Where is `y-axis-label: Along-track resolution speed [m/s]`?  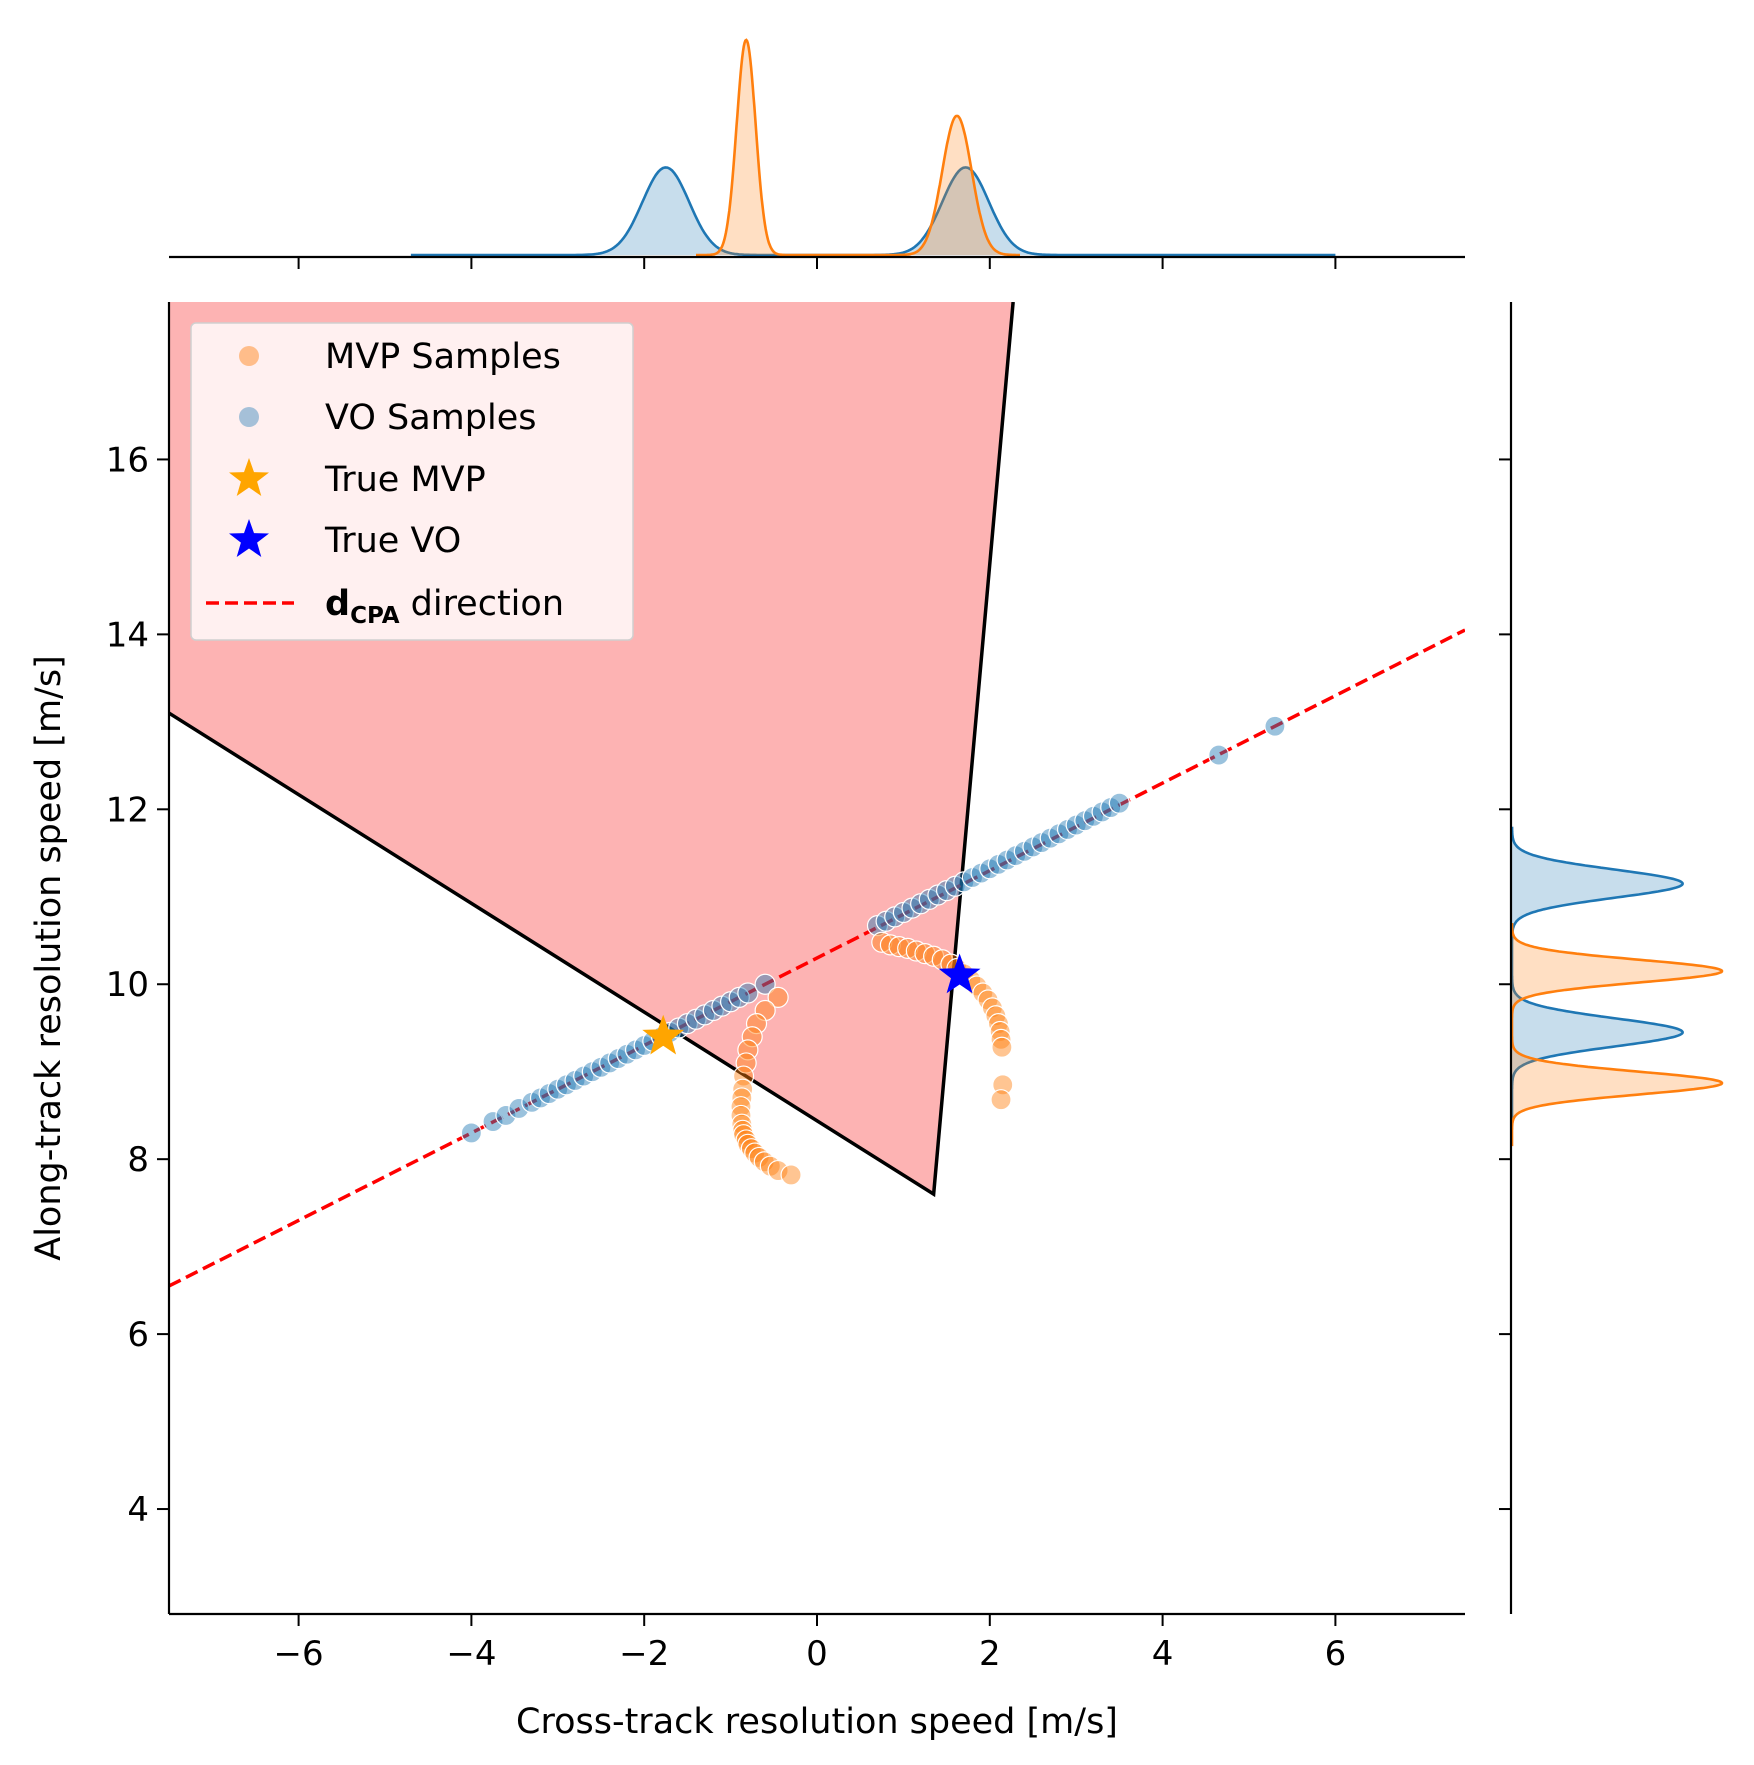 y-axis-label: Along-track resolution speed [m/s] is located at coordinates (49, 957).